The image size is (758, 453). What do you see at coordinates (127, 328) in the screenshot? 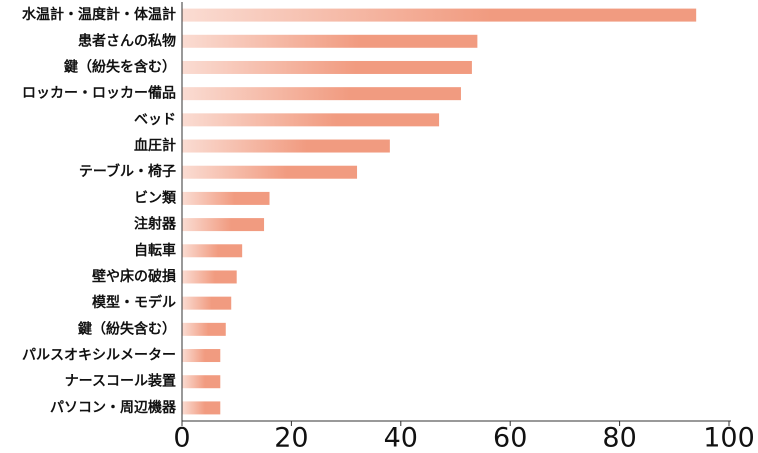
I see `category-label: 鍵（紛失含む）` at bounding box center [127, 328].